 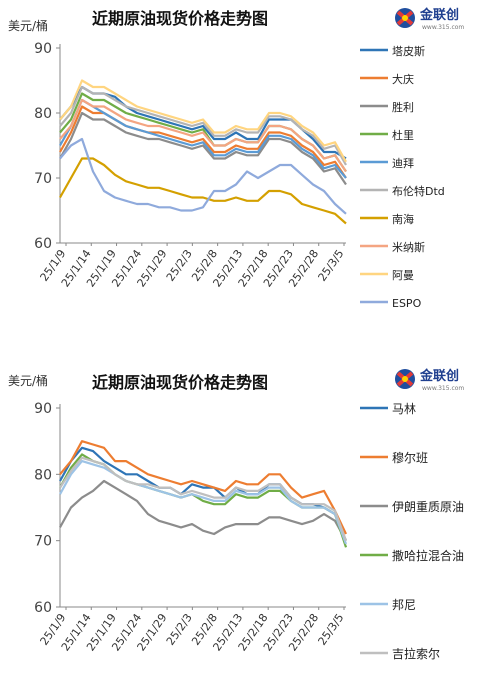 What do you see at coordinates (408, 51) in the screenshot?
I see `legend-label: 塔皮斯` at bounding box center [408, 51].